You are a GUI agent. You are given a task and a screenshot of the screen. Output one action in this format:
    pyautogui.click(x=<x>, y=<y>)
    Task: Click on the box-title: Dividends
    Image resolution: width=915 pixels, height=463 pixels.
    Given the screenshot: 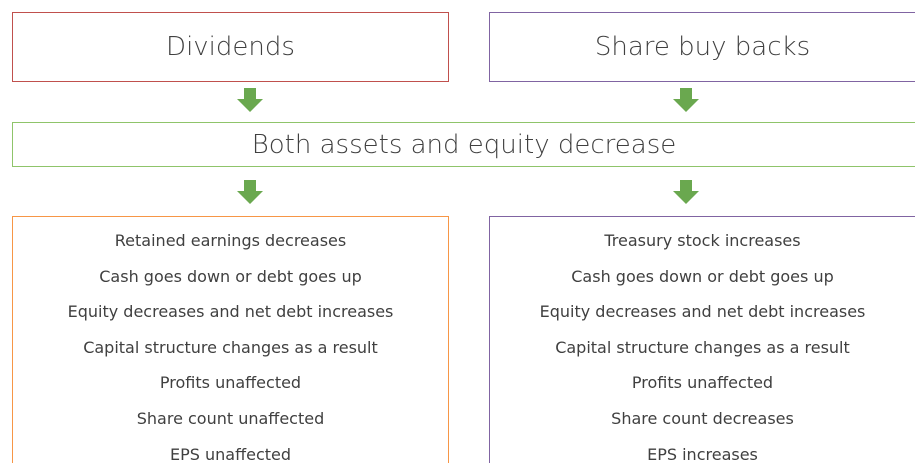 What is the action you would take?
    pyautogui.click(x=230, y=47)
    